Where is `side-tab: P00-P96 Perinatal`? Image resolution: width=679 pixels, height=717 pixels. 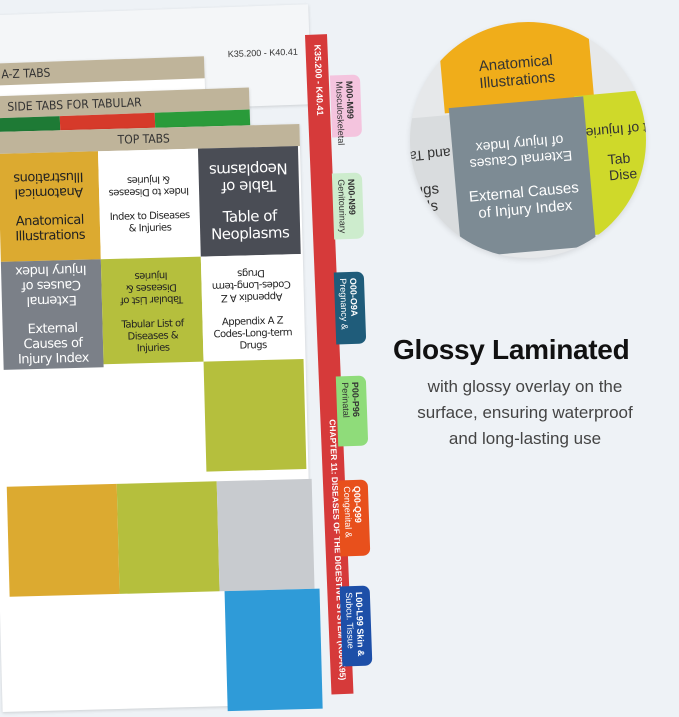 side-tab: P00-P96 Perinatal is located at coordinates (352, 411).